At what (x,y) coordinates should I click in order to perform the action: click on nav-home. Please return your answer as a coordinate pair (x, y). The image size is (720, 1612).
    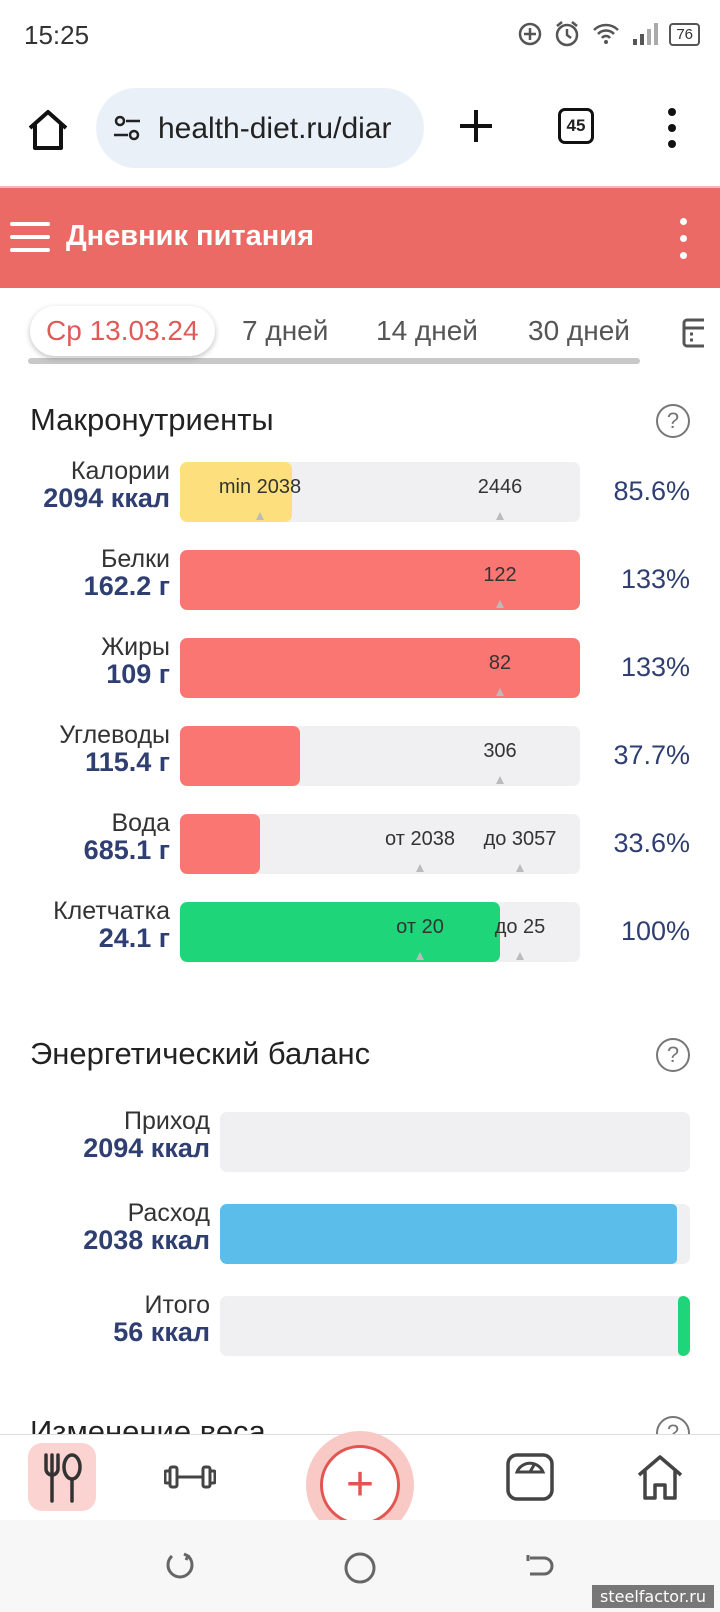
    Looking at the image, I should click on (660, 1477).